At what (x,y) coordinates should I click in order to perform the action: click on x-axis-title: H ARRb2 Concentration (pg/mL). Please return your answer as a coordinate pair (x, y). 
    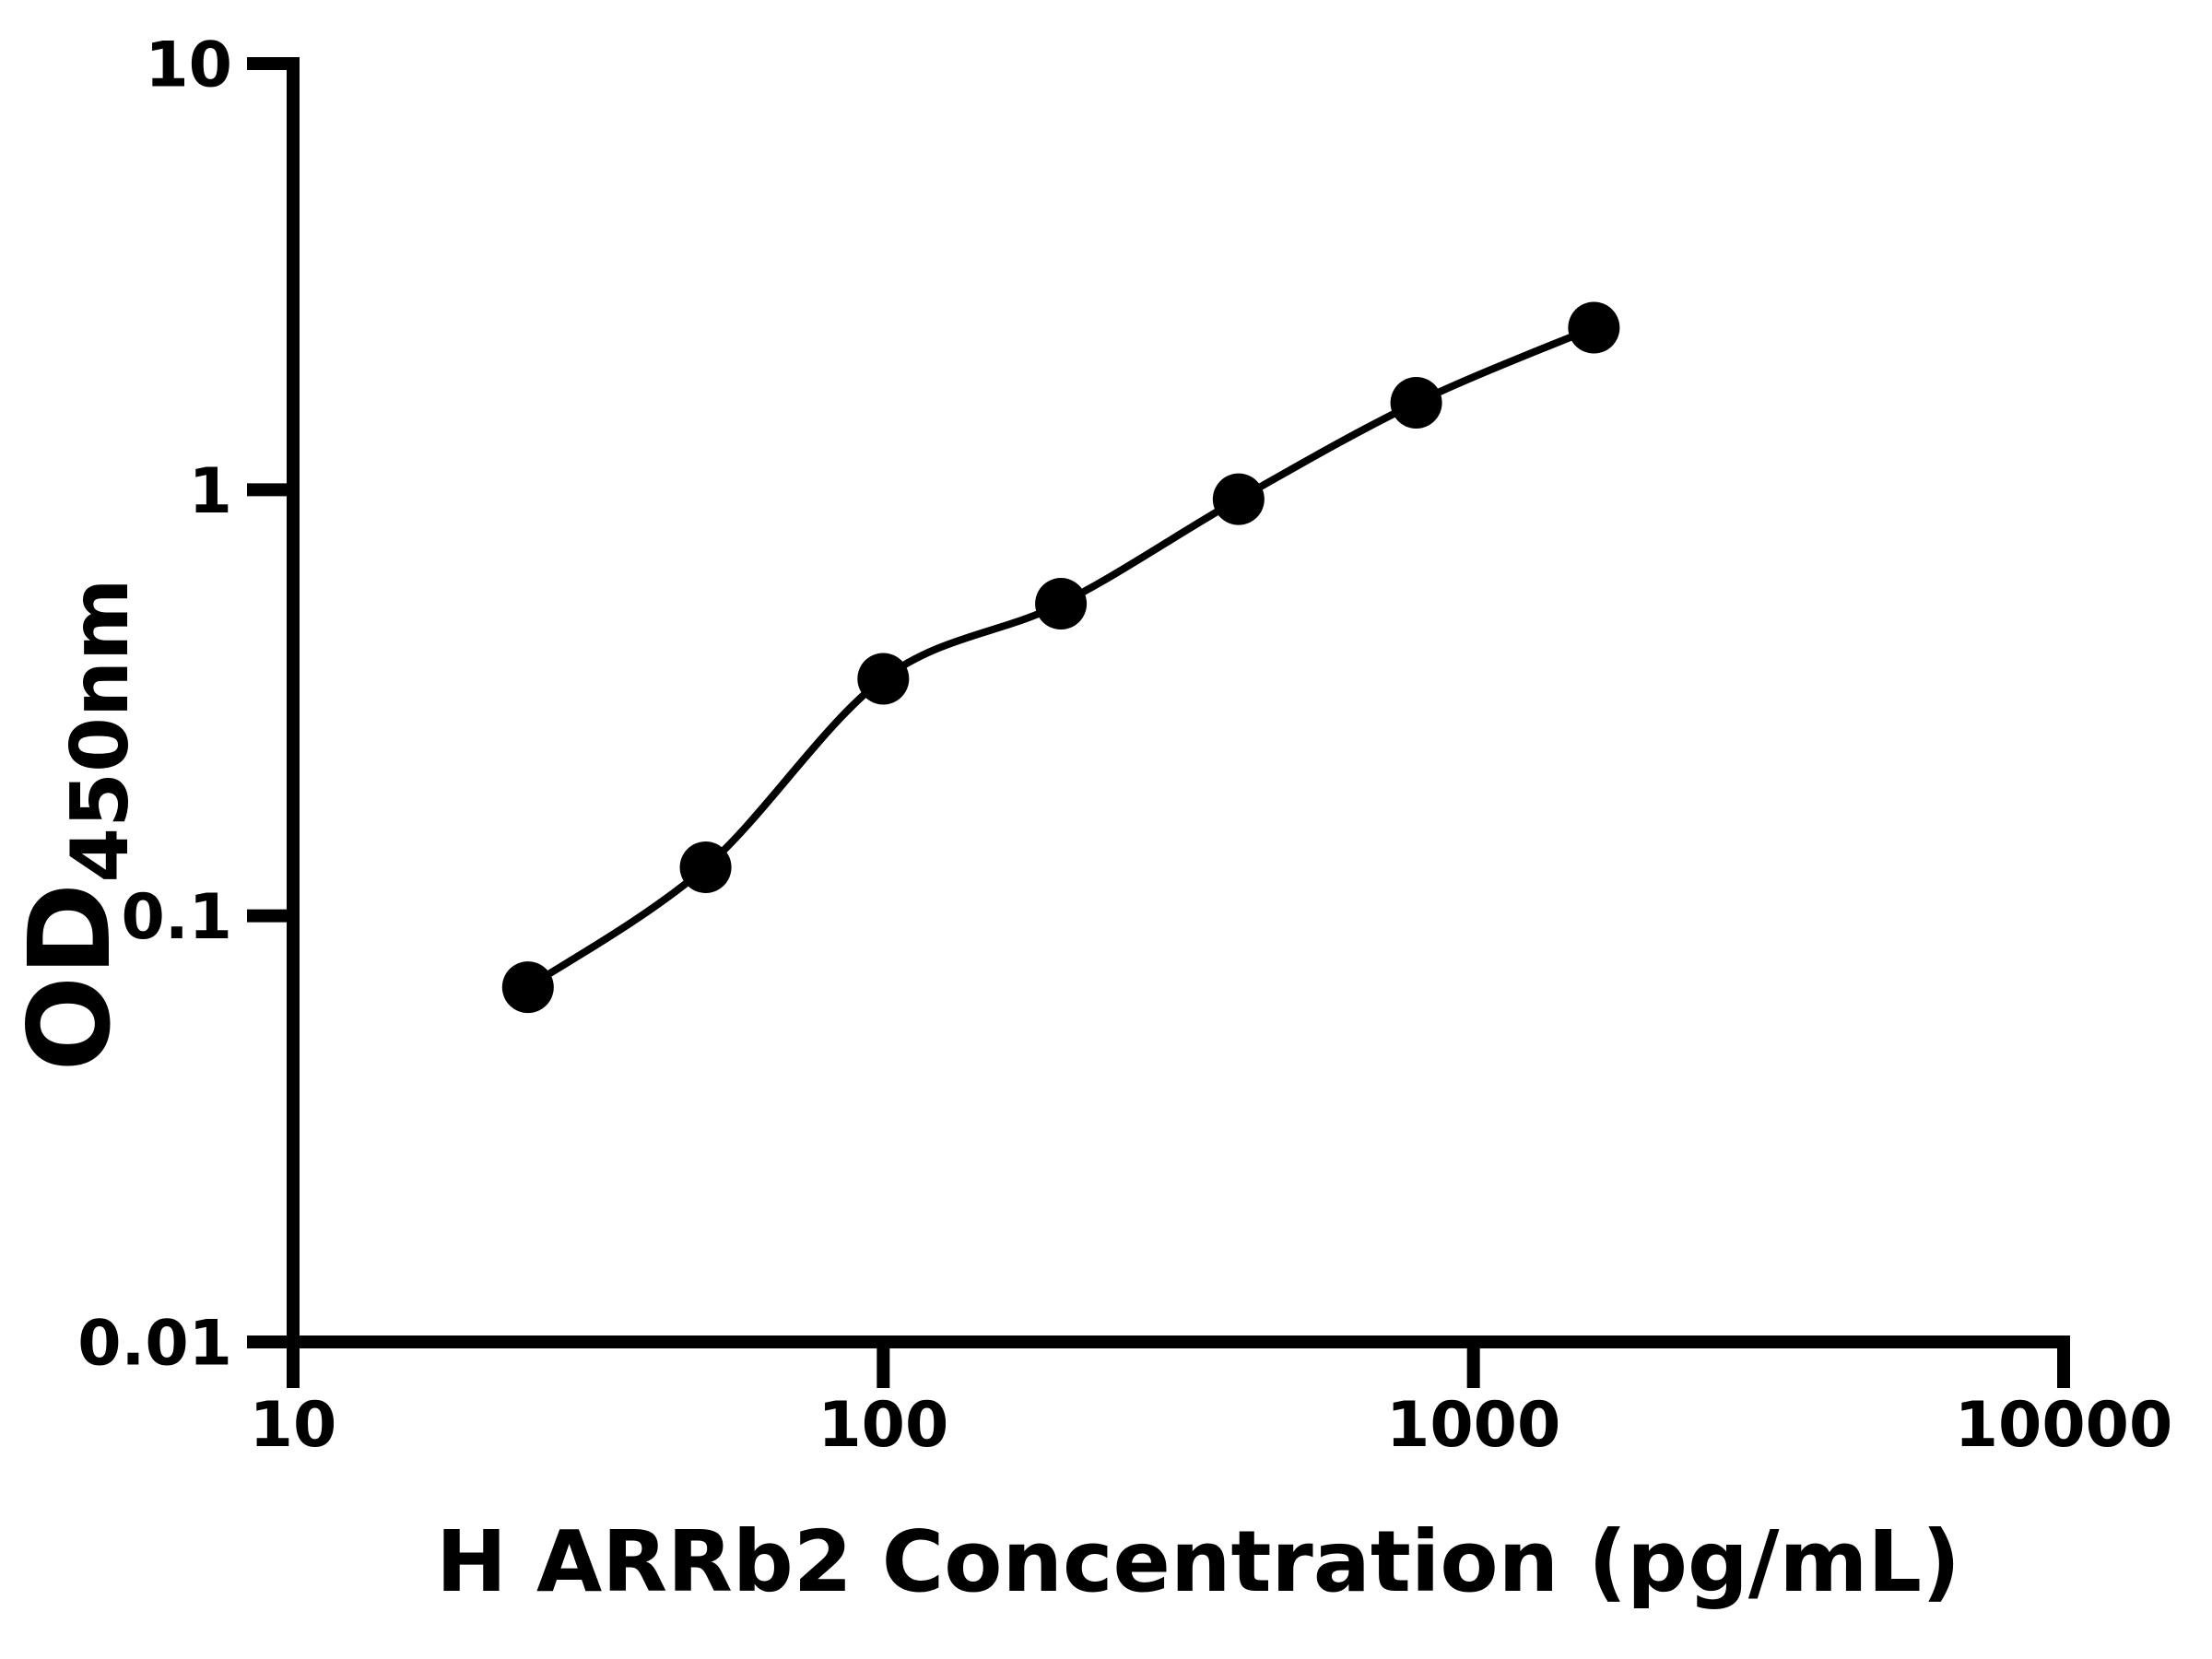
    Looking at the image, I should click on (1198, 1561).